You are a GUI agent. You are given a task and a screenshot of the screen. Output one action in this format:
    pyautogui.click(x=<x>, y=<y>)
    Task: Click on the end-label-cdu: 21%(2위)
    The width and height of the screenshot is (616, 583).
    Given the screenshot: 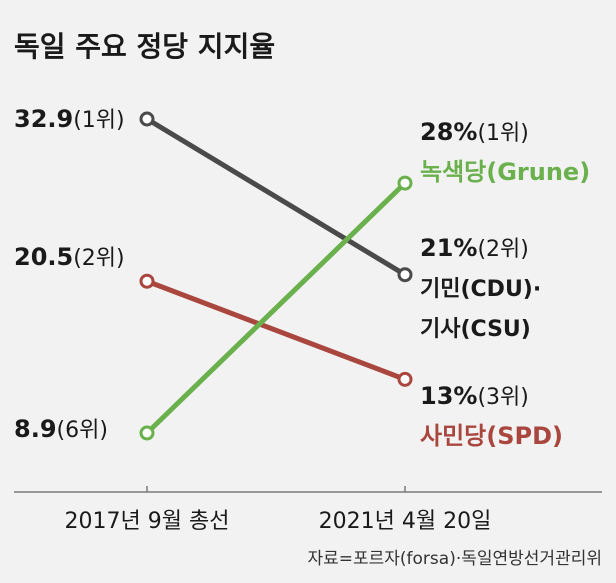 What is the action you would take?
    pyautogui.click(x=474, y=248)
    